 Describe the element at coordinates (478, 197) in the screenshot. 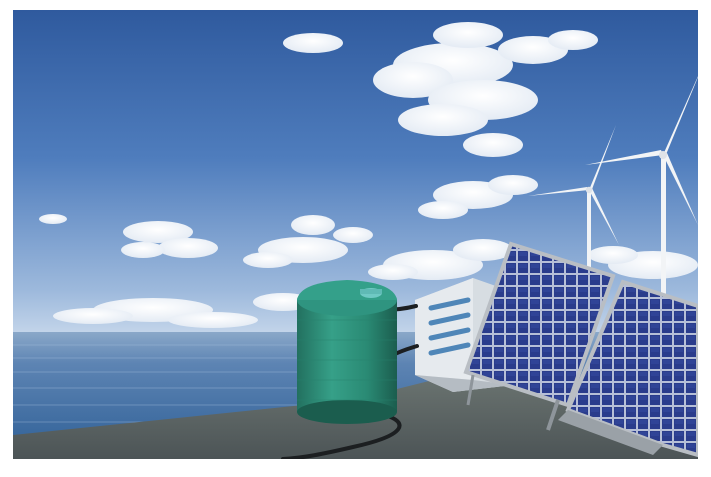

I see `cloud-mid` at that location.